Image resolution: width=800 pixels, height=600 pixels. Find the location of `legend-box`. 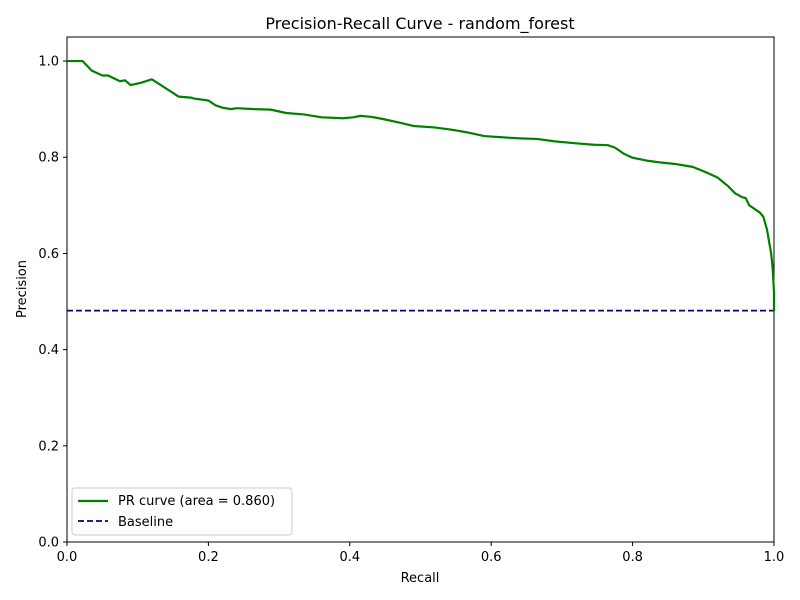

legend-box is located at coordinates (182, 511).